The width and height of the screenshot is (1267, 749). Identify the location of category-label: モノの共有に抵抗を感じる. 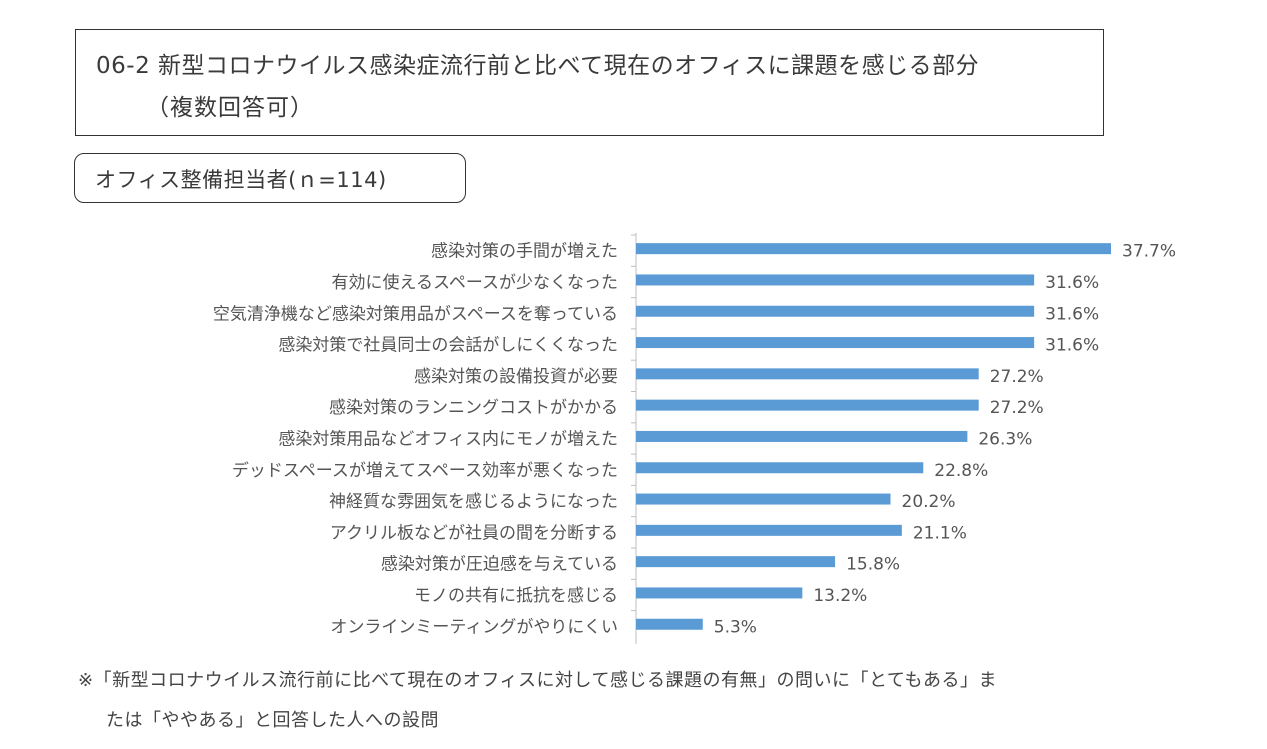
(516, 596).